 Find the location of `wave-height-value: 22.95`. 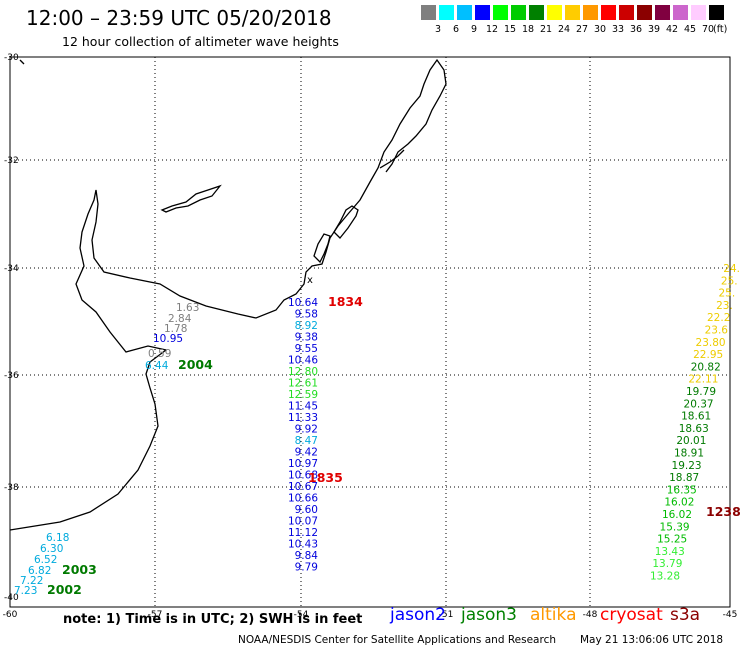

wave-height-value: 22.95 is located at coordinates (708, 355).